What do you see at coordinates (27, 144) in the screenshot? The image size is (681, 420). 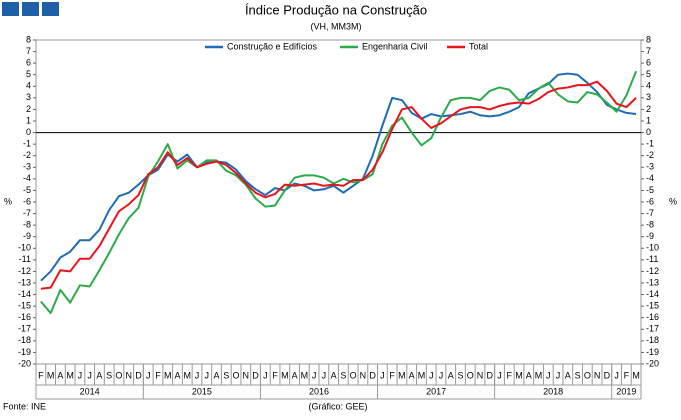 I see `y-tick-label: -1` at bounding box center [27, 144].